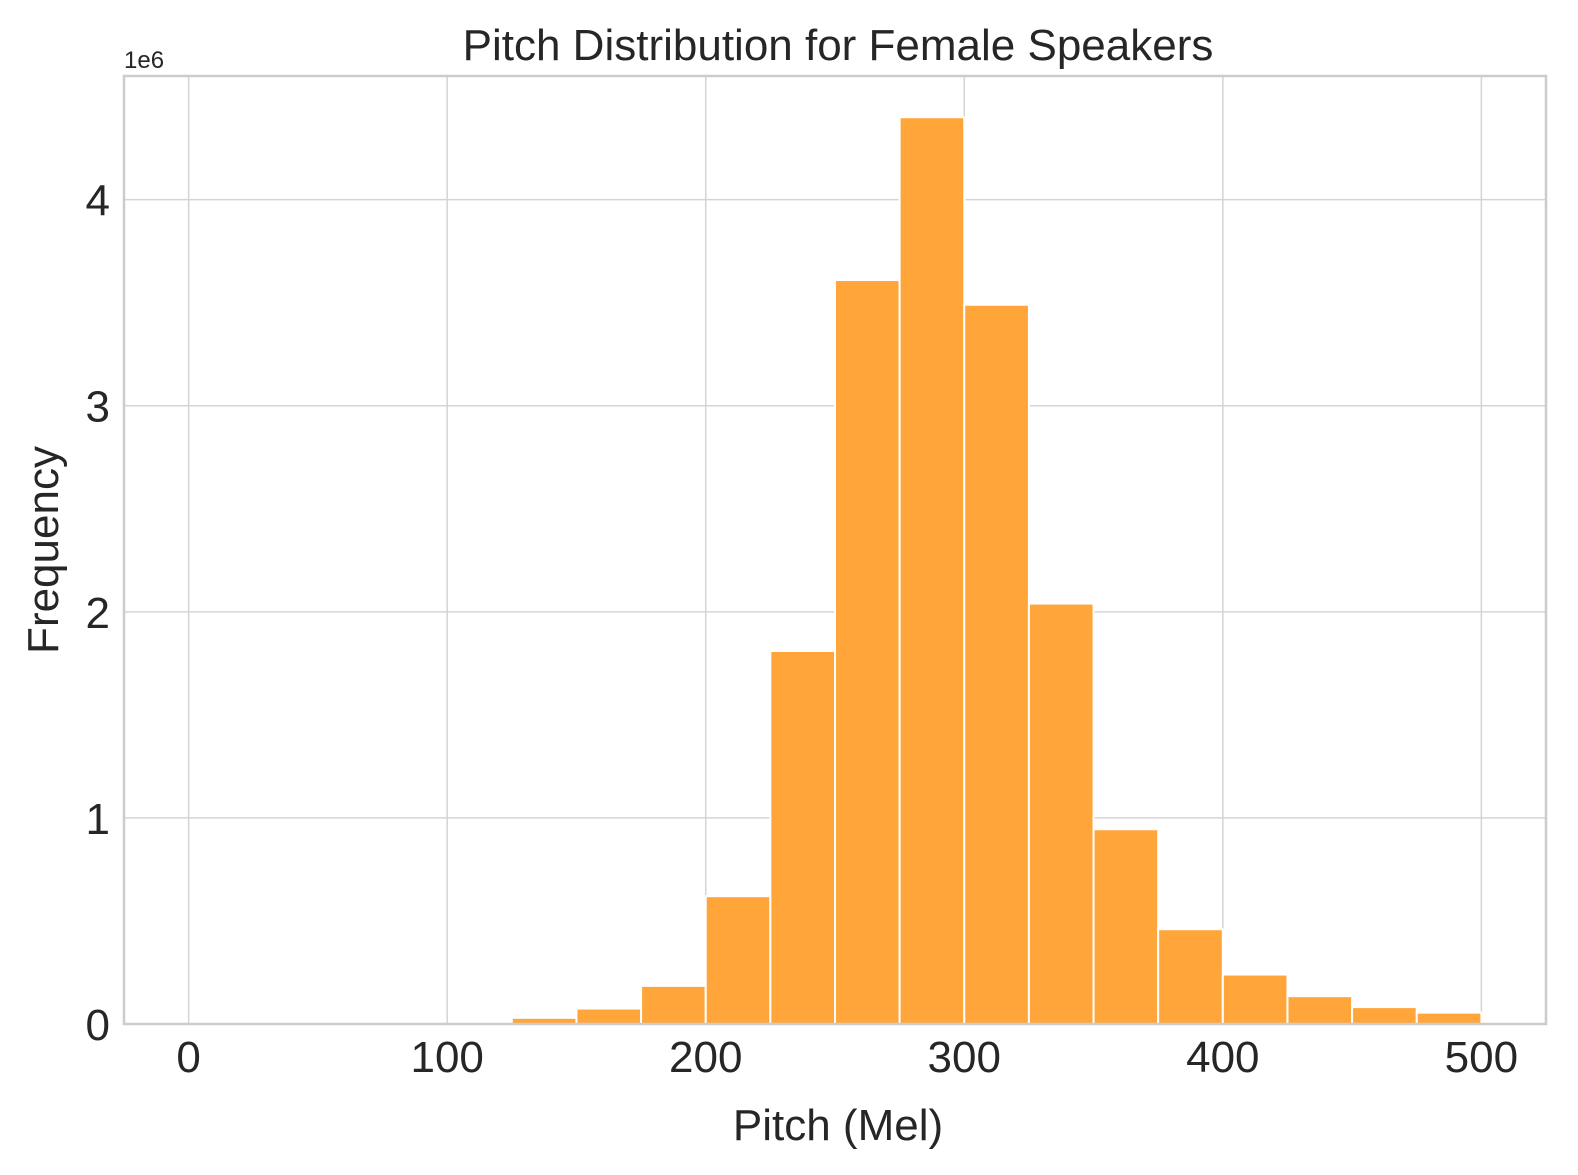  What do you see at coordinates (847, 1057) in the screenshot?
I see `x-axis-ticks: 0 100 200 300 400 500` at bounding box center [847, 1057].